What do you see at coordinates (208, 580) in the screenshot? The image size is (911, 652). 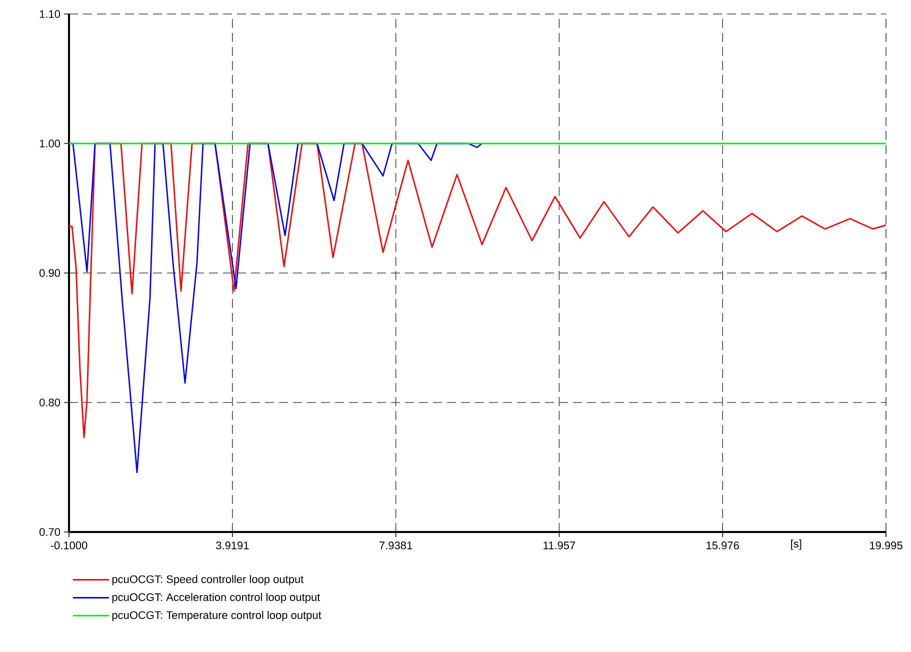 I see `legend-label: pcuOCGT: Speed controller loop output` at bounding box center [208, 580].